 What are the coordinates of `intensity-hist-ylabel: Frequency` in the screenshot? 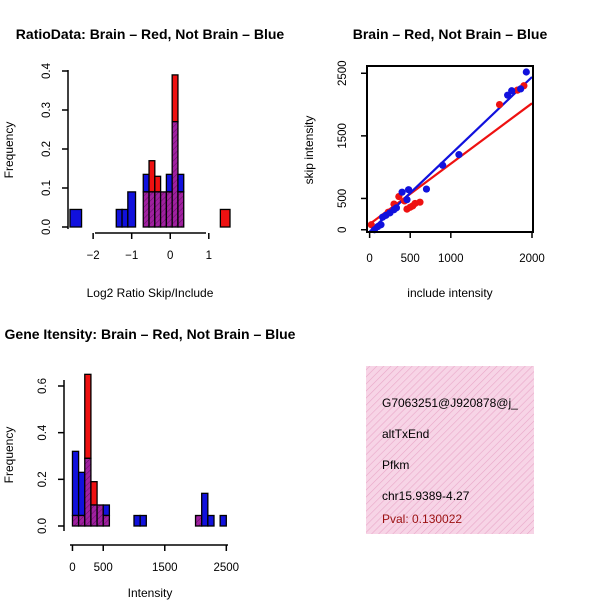 It's located at (9, 455).